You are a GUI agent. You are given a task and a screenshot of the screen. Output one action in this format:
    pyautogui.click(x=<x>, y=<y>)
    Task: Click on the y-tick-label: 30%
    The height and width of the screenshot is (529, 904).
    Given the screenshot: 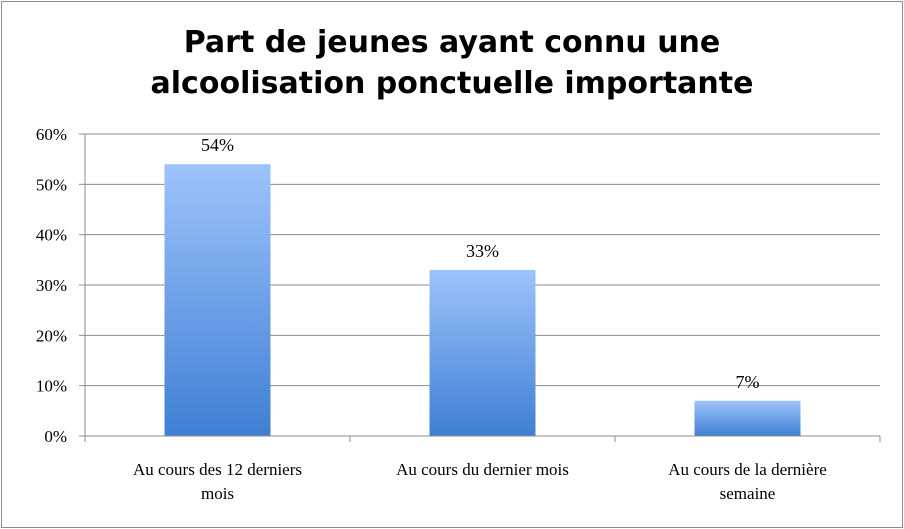 What is the action you would take?
    pyautogui.click(x=51, y=285)
    